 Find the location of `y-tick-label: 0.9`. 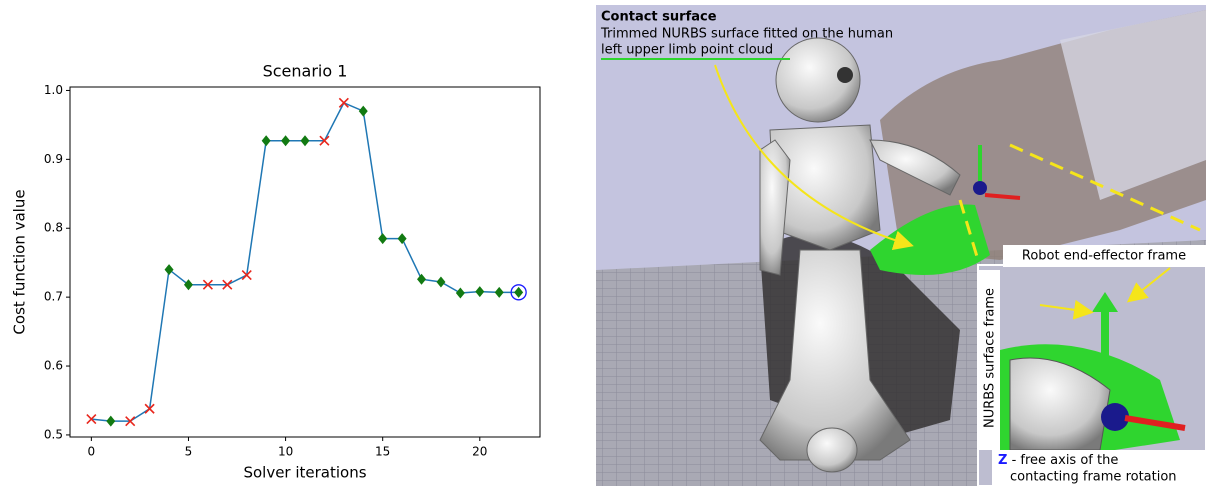

y-tick-label: 0.9 is located at coordinates (53, 159).